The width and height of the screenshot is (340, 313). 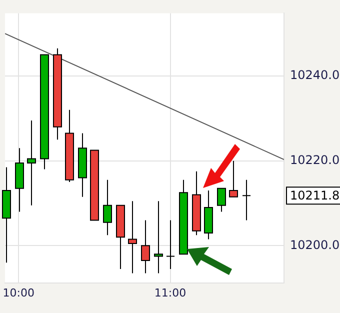 What do you see at coordinates (315, 245) in the screenshot?
I see `y-tick-label: 10200.0` at bounding box center [315, 245].